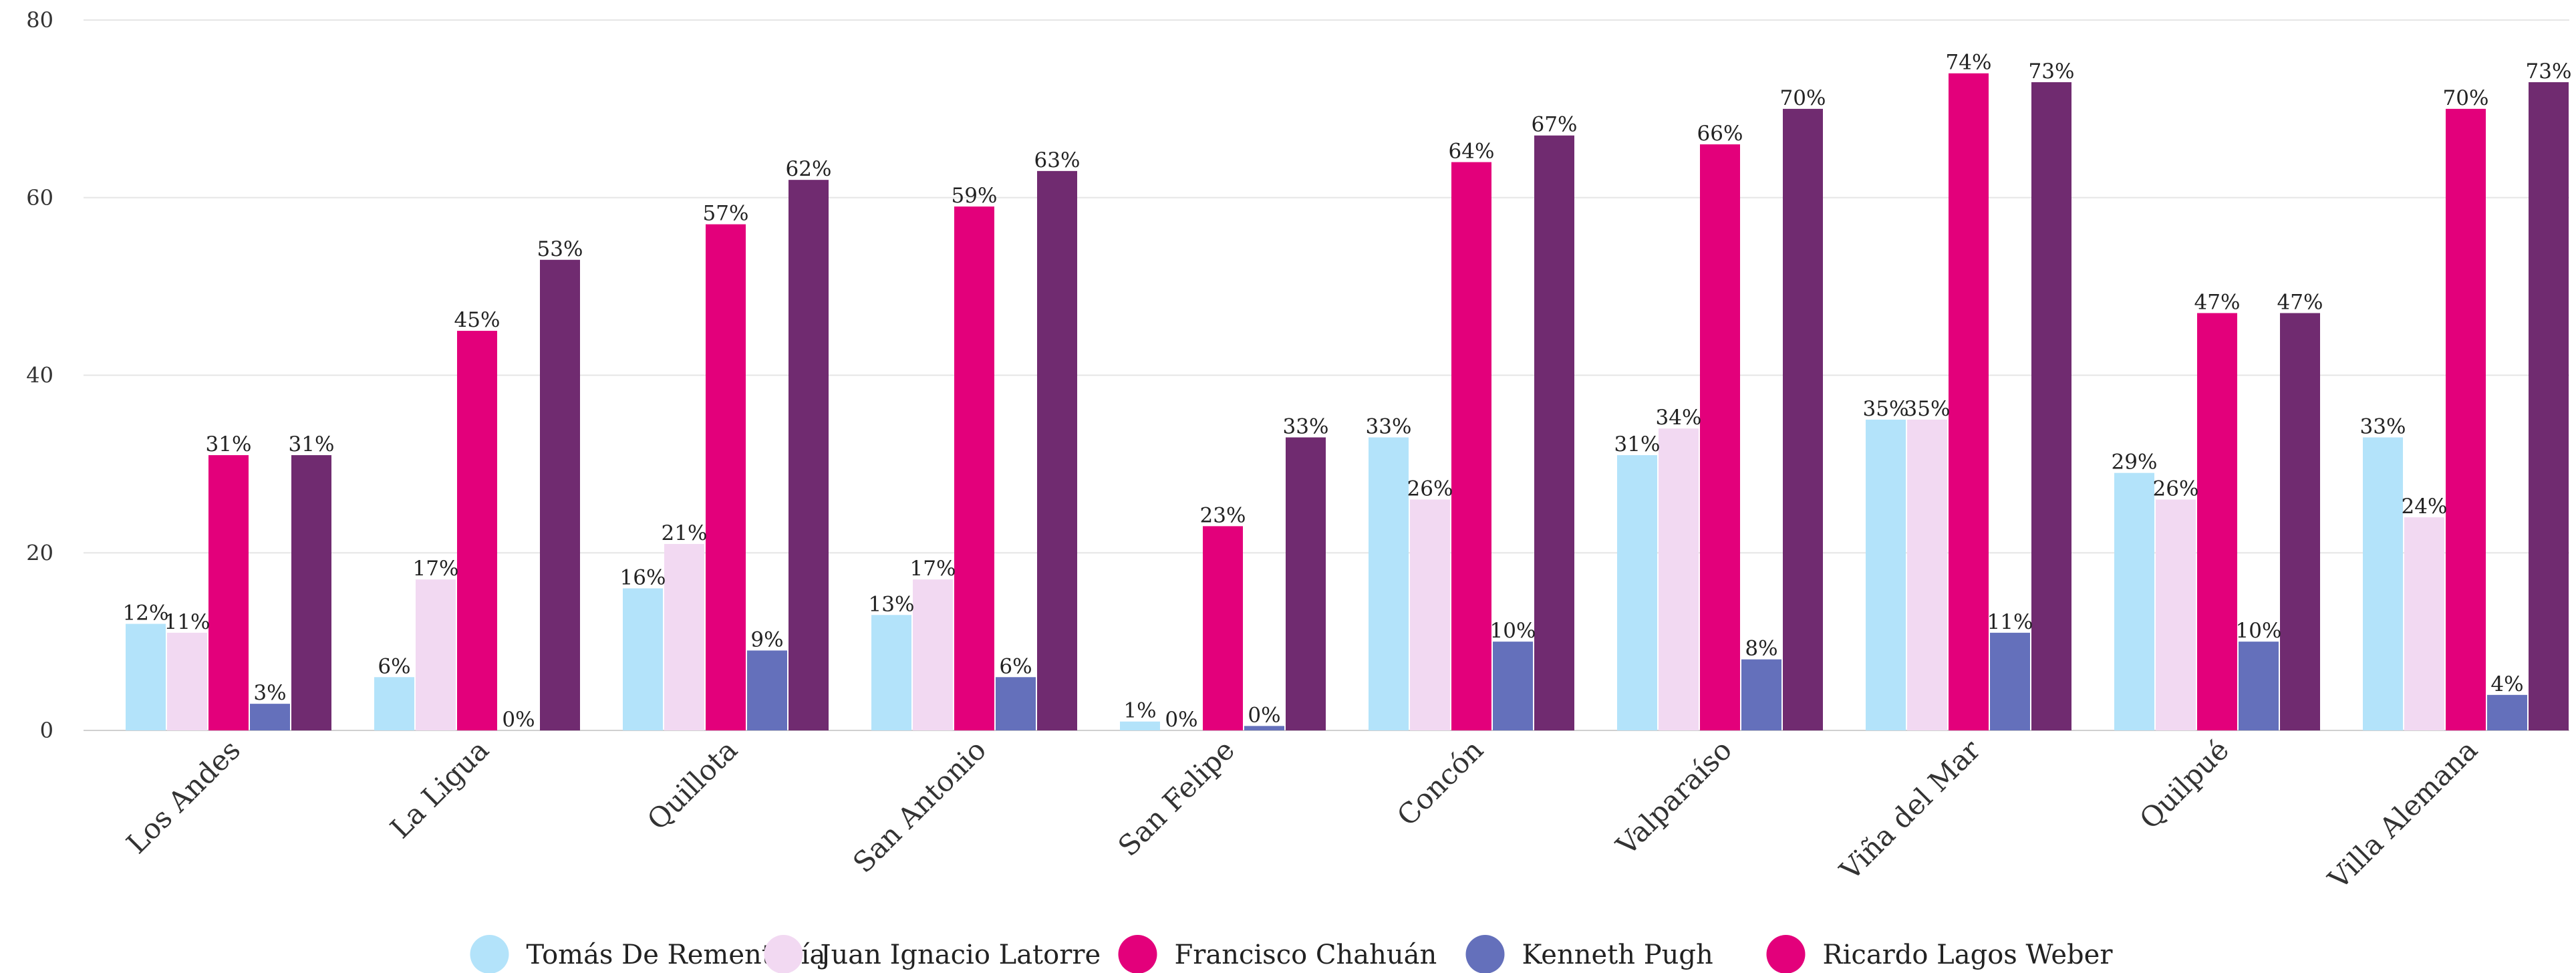  I want to click on x-tick-label: Concón, so click(1440, 782).